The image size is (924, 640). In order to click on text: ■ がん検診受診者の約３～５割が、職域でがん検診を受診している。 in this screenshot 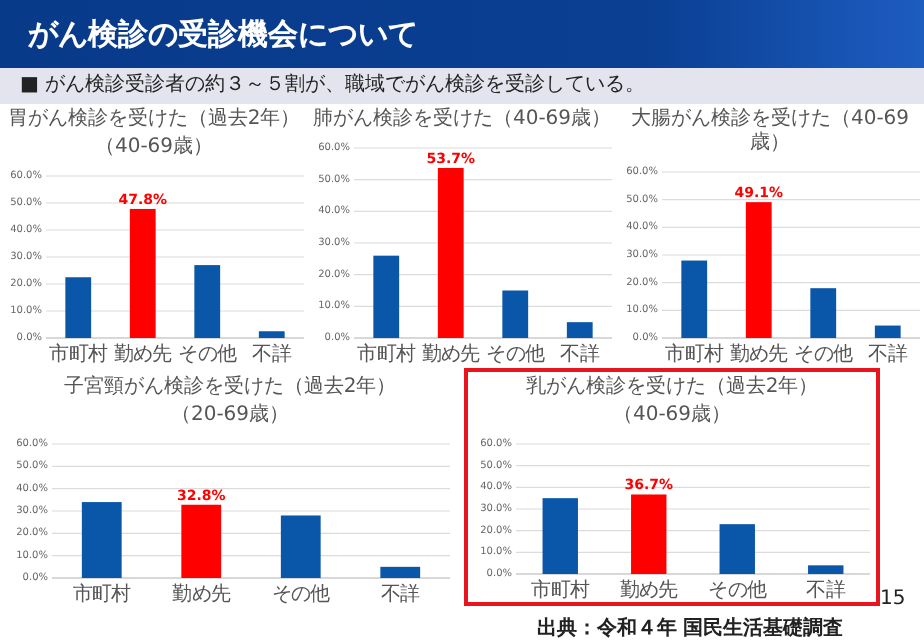, I will do `click(333, 86)`.